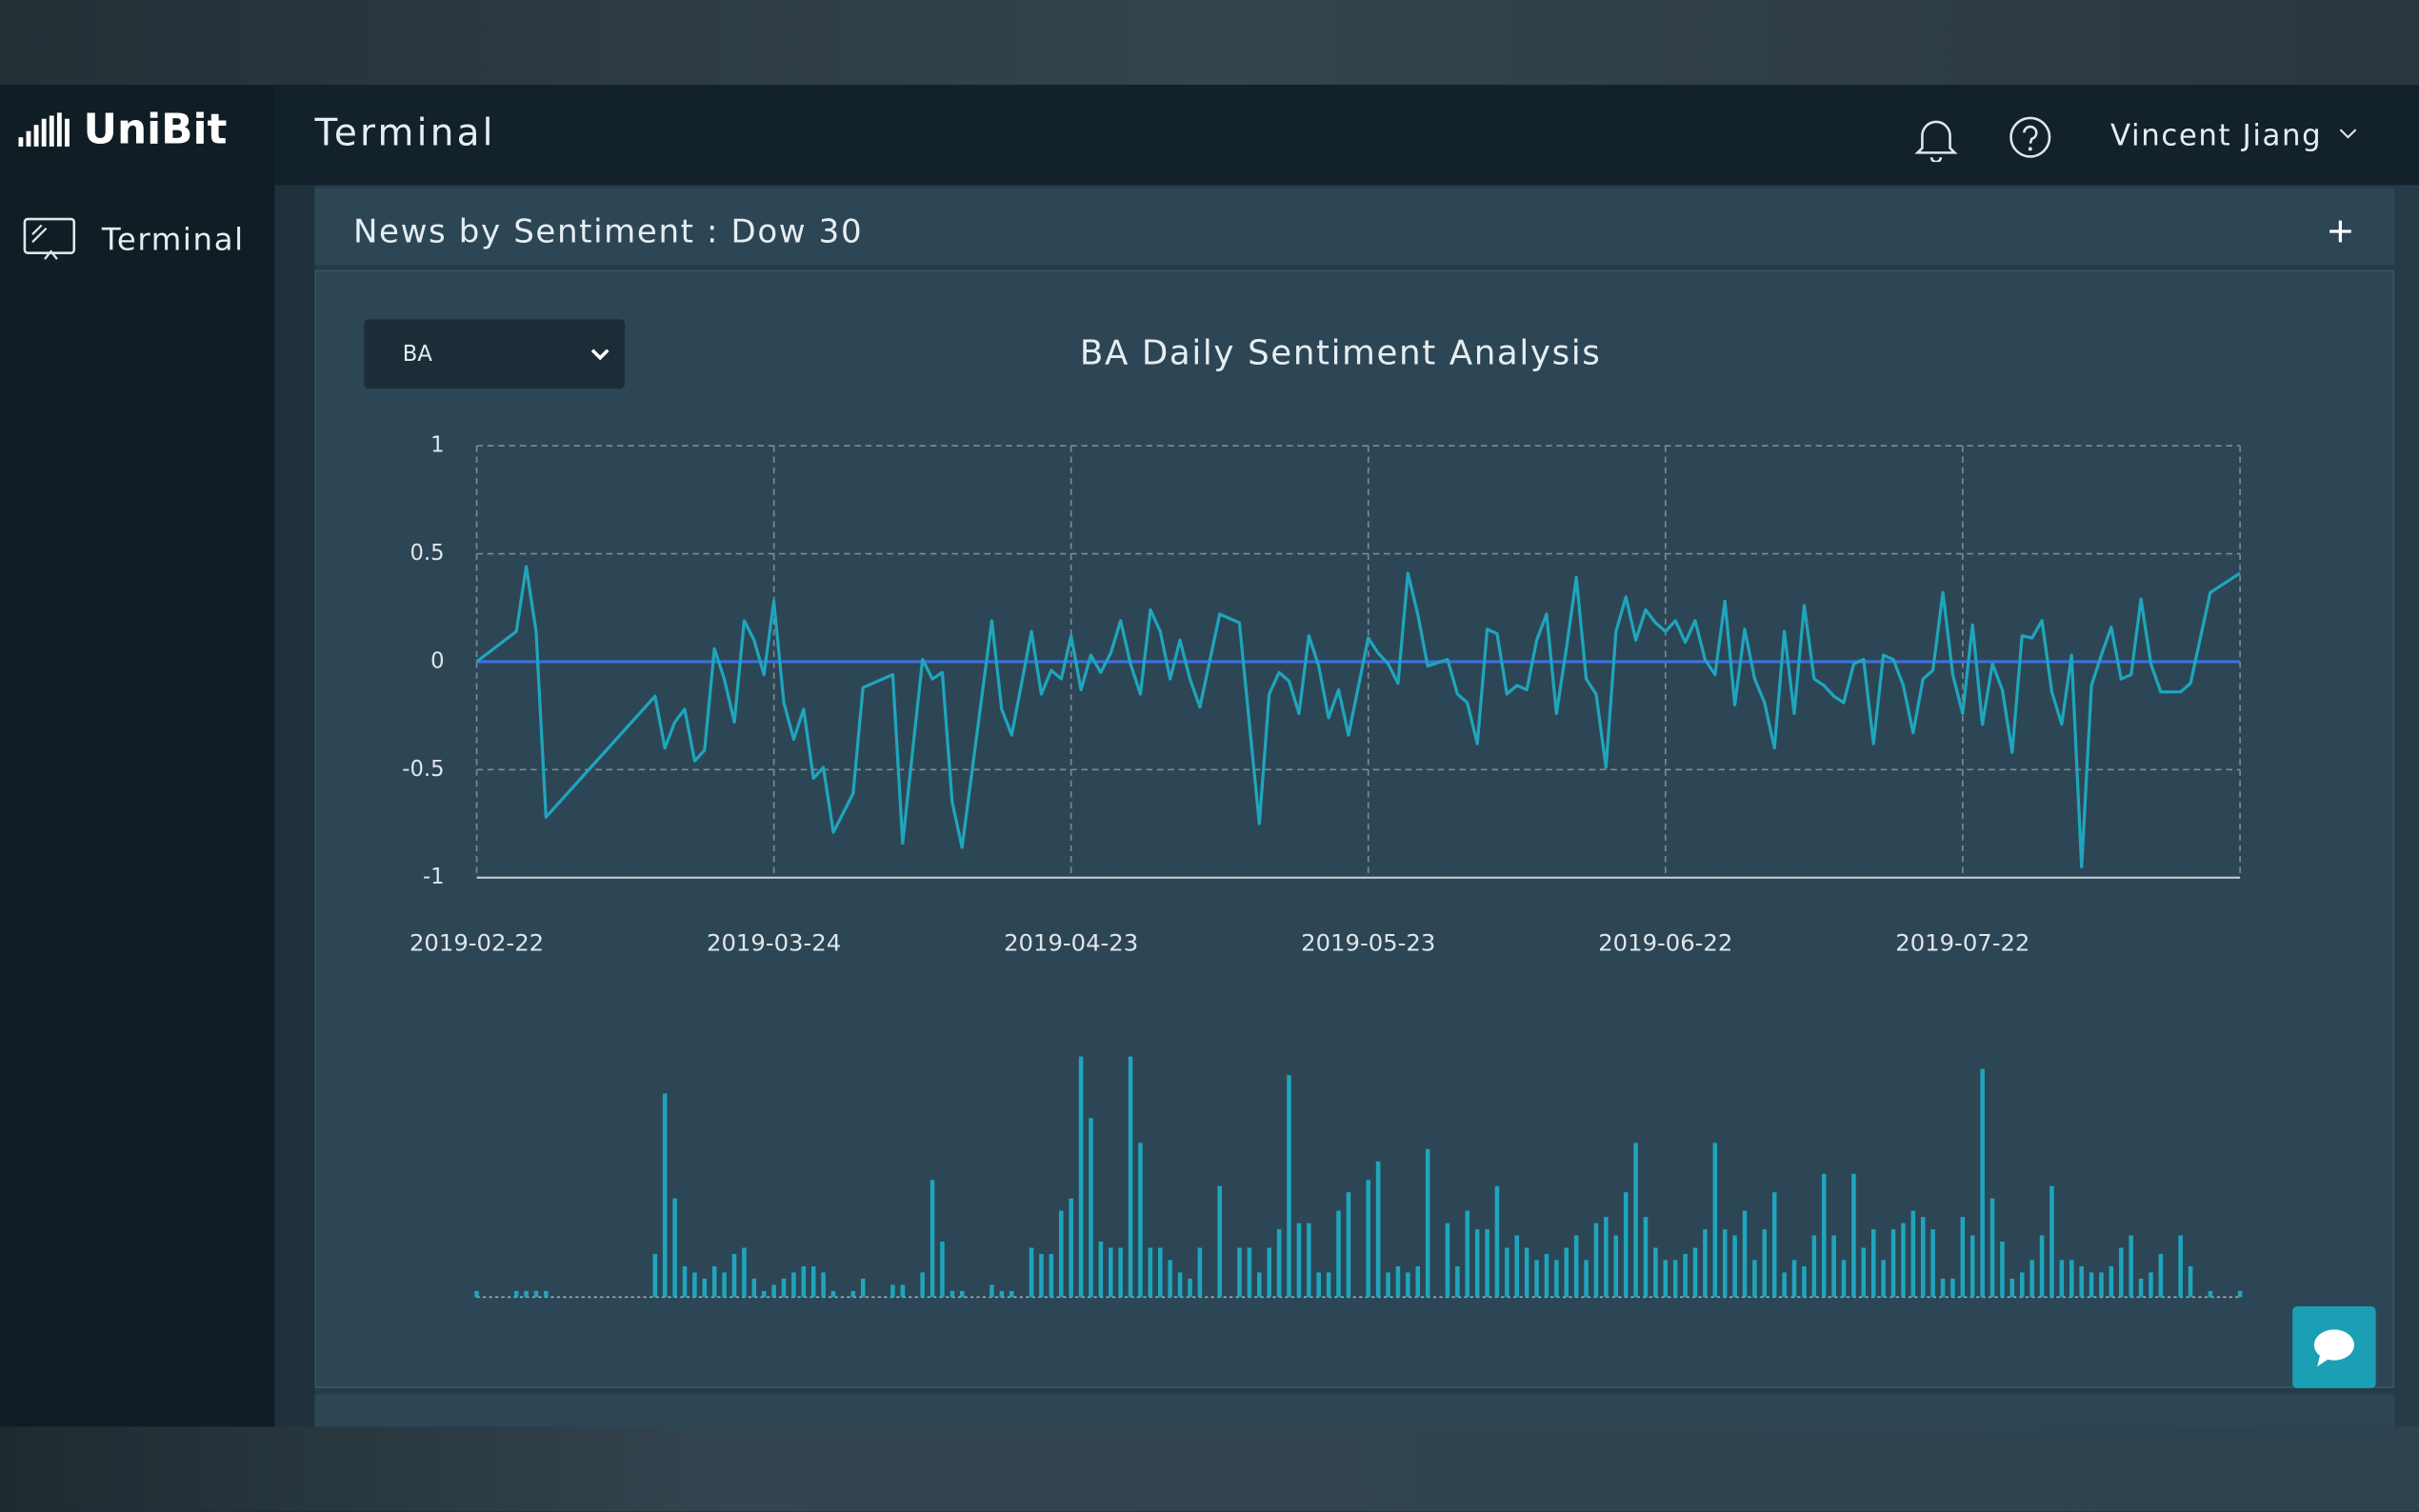  I want to click on ticker-value: BA, so click(417, 355).